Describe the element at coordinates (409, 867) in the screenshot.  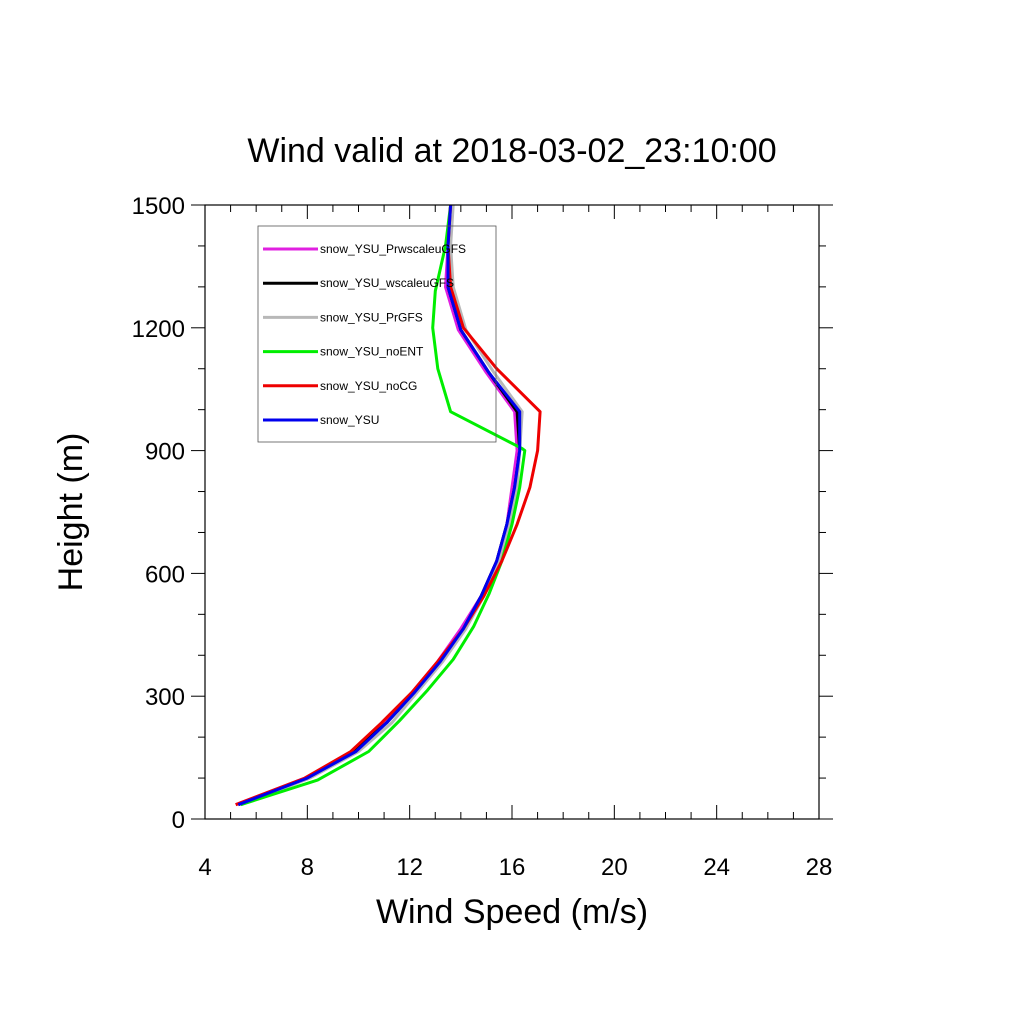
I see `x-tick-label: 12` at that location.